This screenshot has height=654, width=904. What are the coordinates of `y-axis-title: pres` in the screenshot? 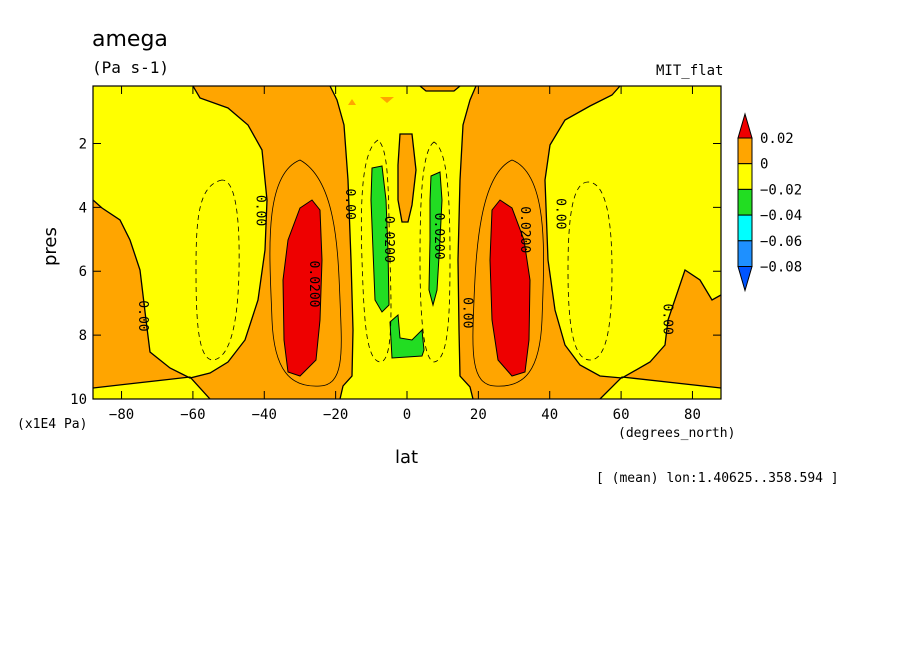 It's located at (50, 246).